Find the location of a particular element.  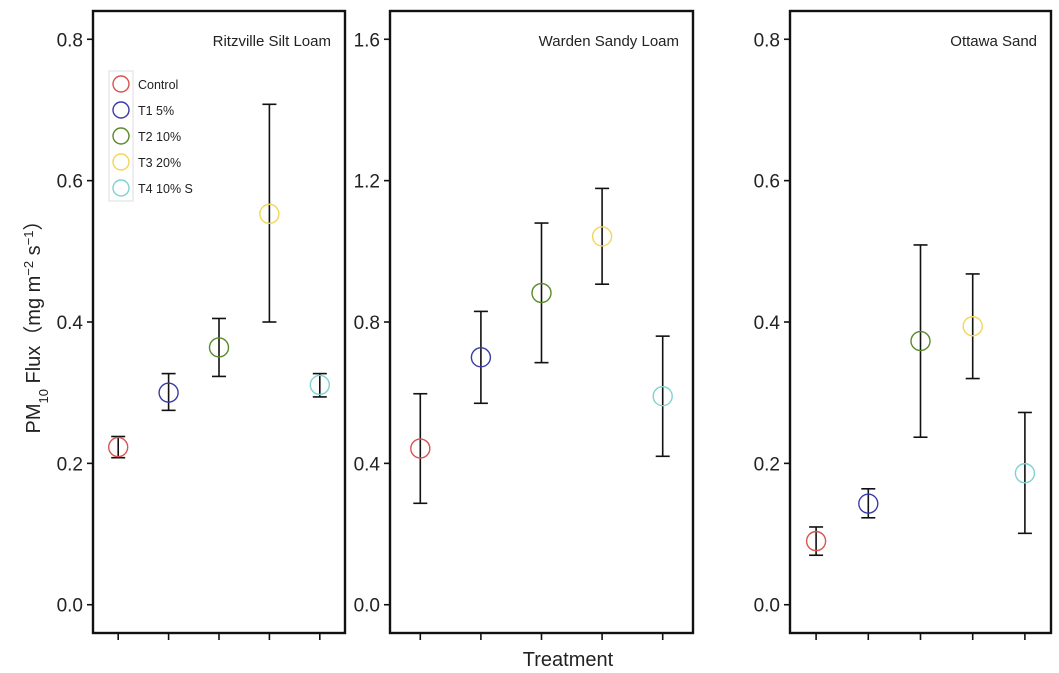

legend-label: T3 20% is located at coordinates (159, 163).